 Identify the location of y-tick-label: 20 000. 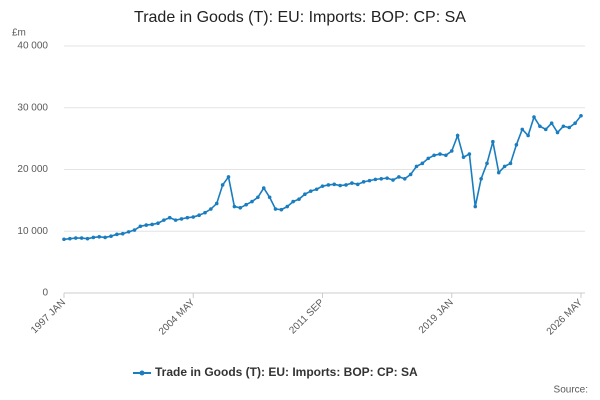
(32, 169).